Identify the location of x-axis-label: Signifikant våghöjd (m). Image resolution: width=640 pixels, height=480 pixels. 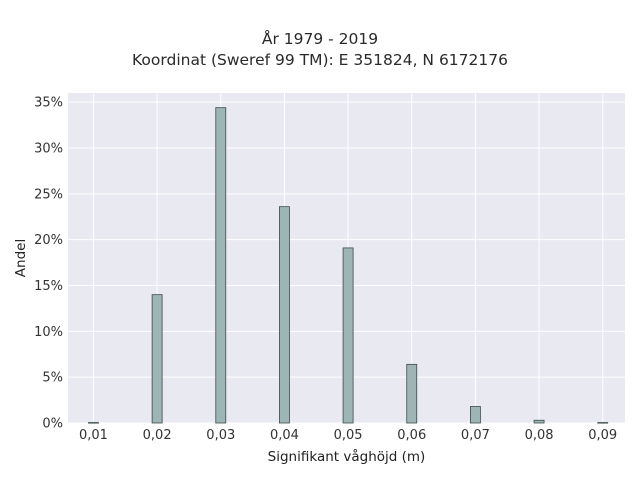
(347, 456).